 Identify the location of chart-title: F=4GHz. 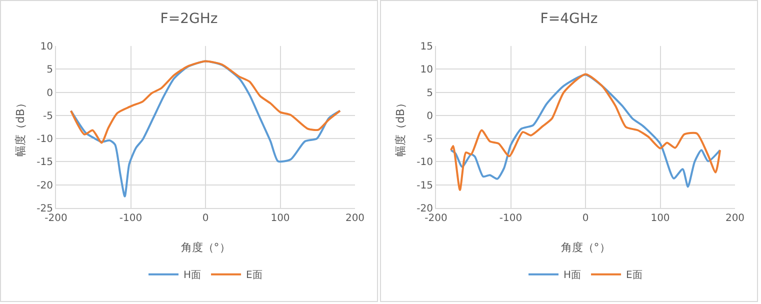
(569, 18).